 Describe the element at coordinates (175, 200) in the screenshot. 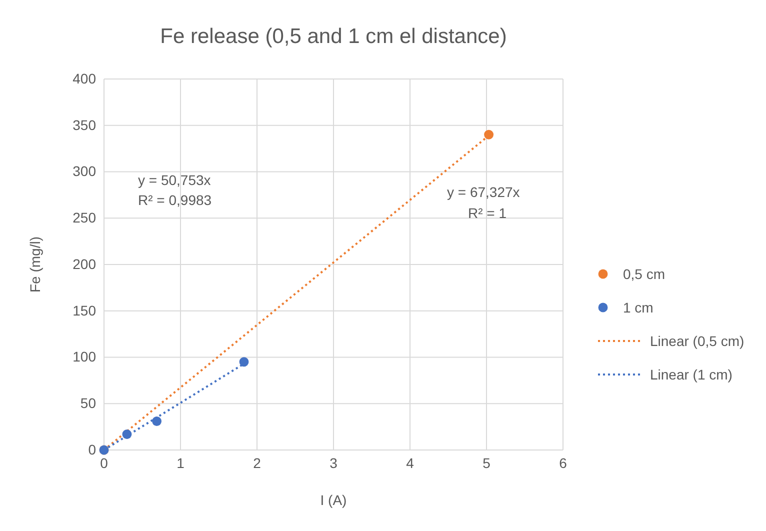

I see `annotation: R² = 0,9983` at that location.